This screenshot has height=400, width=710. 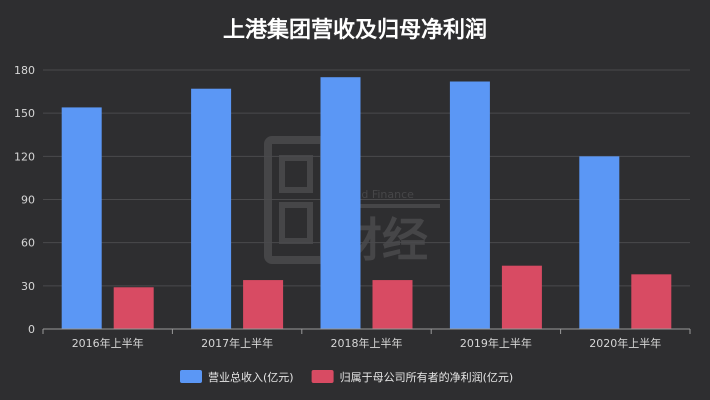 I want to click on y-tick-label: 120, so click(x=24, y=156).